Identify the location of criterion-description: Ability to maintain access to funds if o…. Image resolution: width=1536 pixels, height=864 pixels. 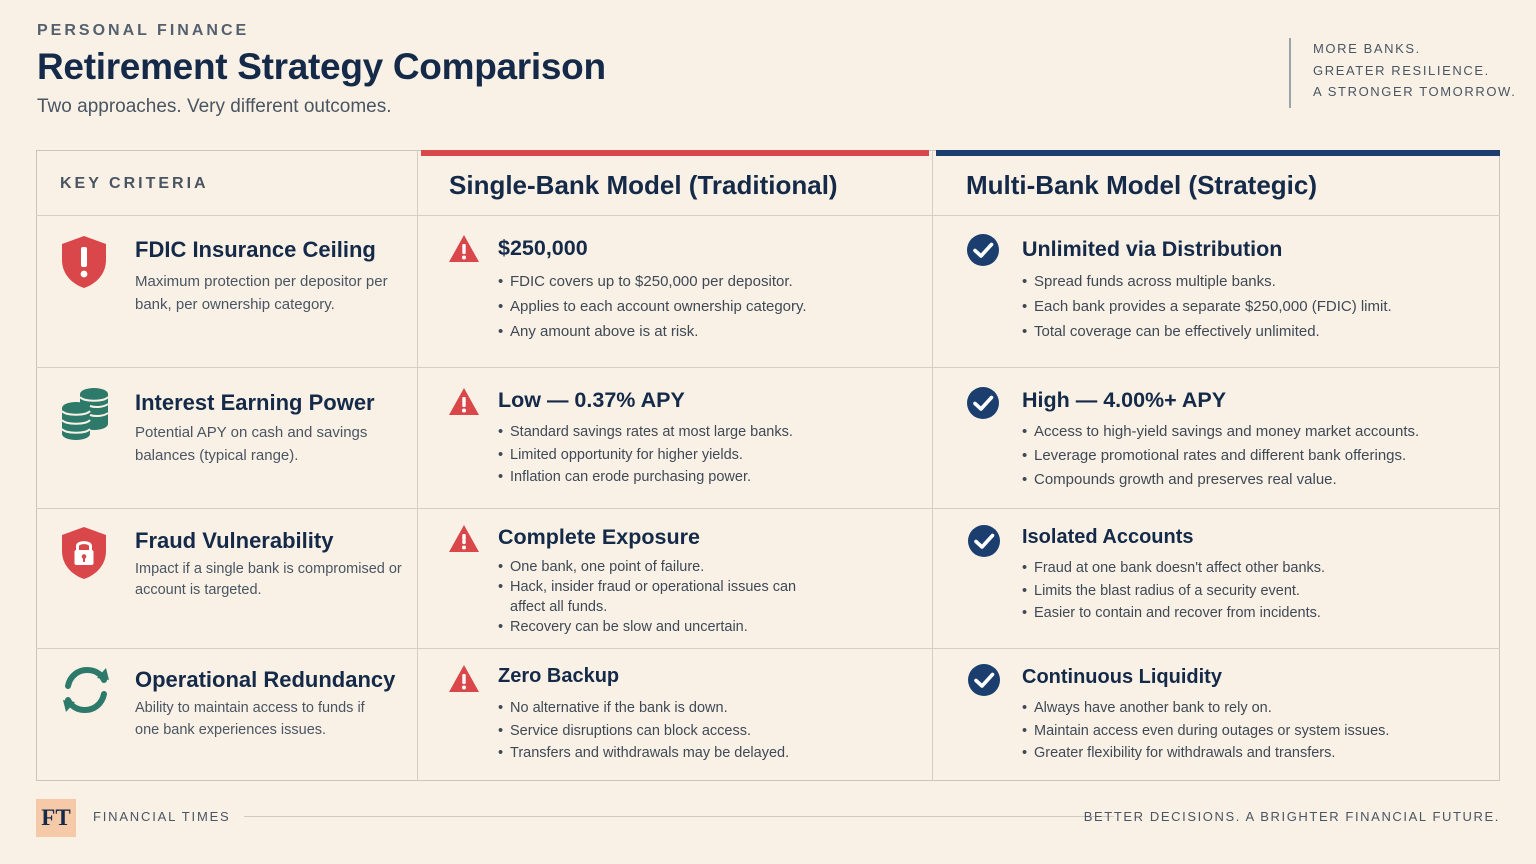
(250, 719).